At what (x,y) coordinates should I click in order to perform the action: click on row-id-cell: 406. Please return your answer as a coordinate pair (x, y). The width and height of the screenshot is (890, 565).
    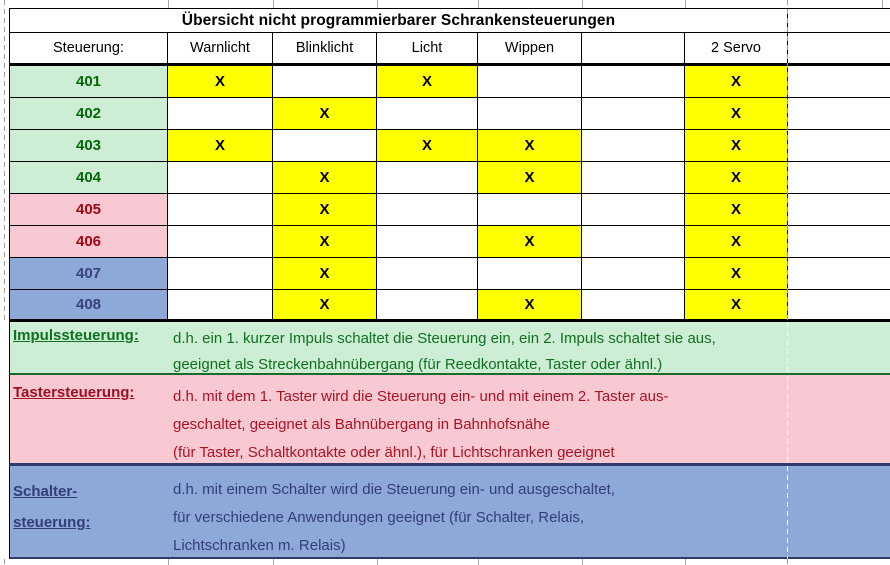
    Looking at the image, I should click on (88, 241).